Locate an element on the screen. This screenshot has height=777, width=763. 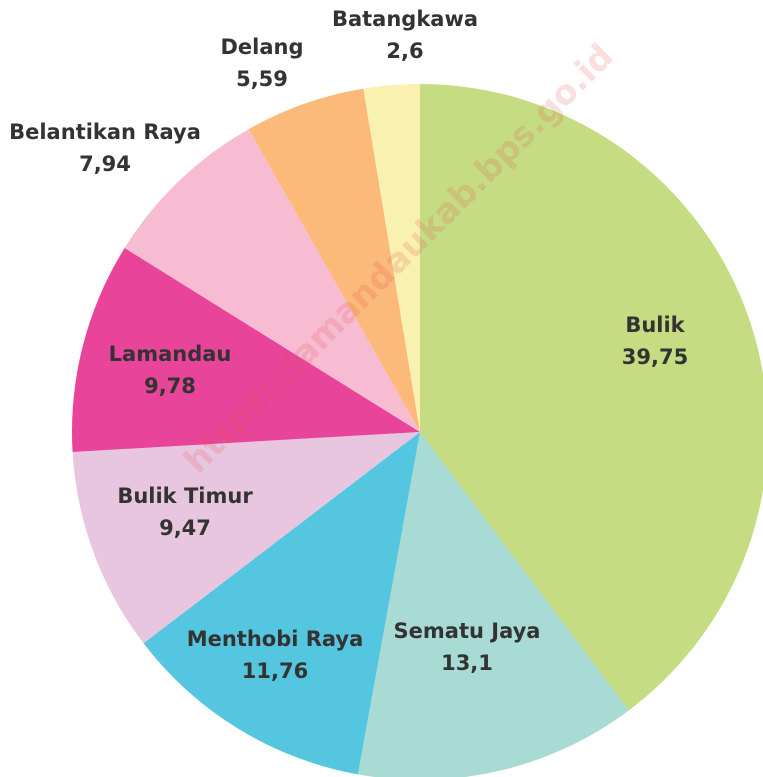
slice-name: Menthobi Raya is located at coordinates (275, 639).